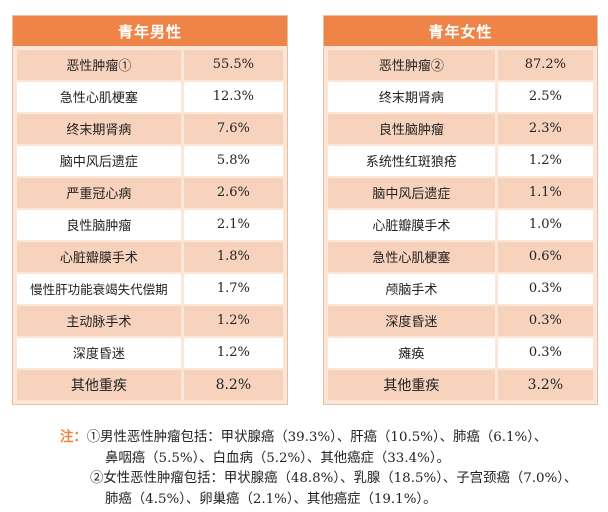  What do you see at coordinates (545, 65) in the screenshot?
I see `disease-percent: 87.2%` at bounding box center [545, 65].